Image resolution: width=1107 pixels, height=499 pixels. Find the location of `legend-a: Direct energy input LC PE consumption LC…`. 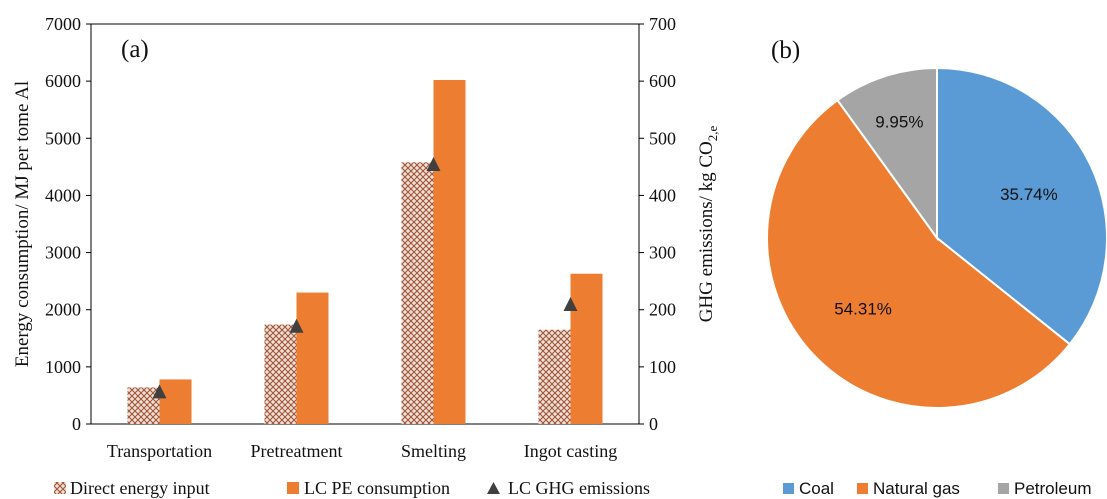

legend-a: Direct energy input LC PE consumption LC… is located at coordinates (352, 488).